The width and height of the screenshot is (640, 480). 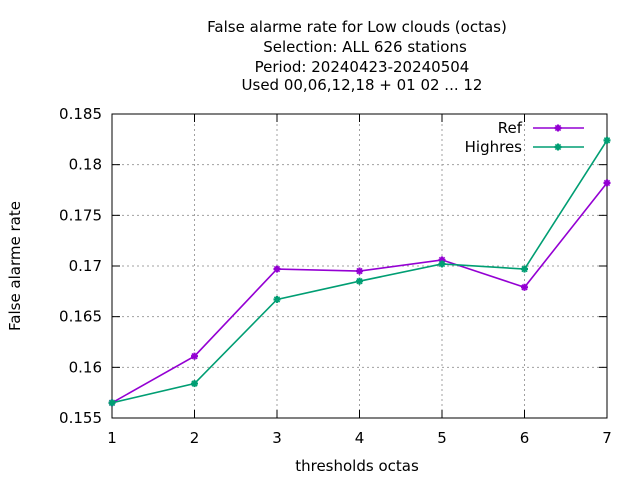 What do you see at coordinates (195, 438) in the screenshot?
I see `x-tick-label: 2` at bounding box center [195, 438].